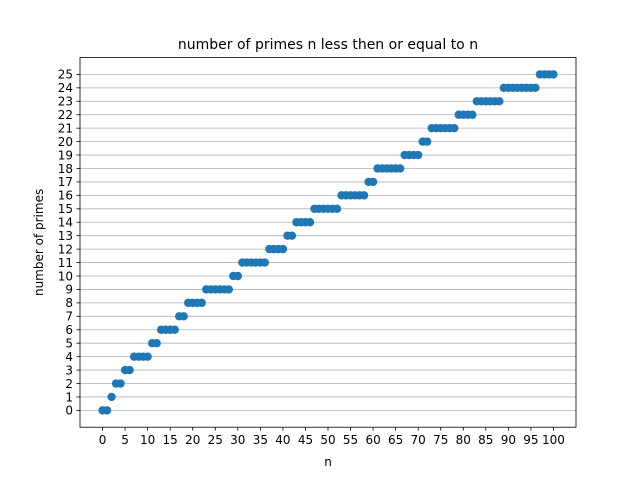  I want to click on x-tick-label: 90, so click(508, 440).